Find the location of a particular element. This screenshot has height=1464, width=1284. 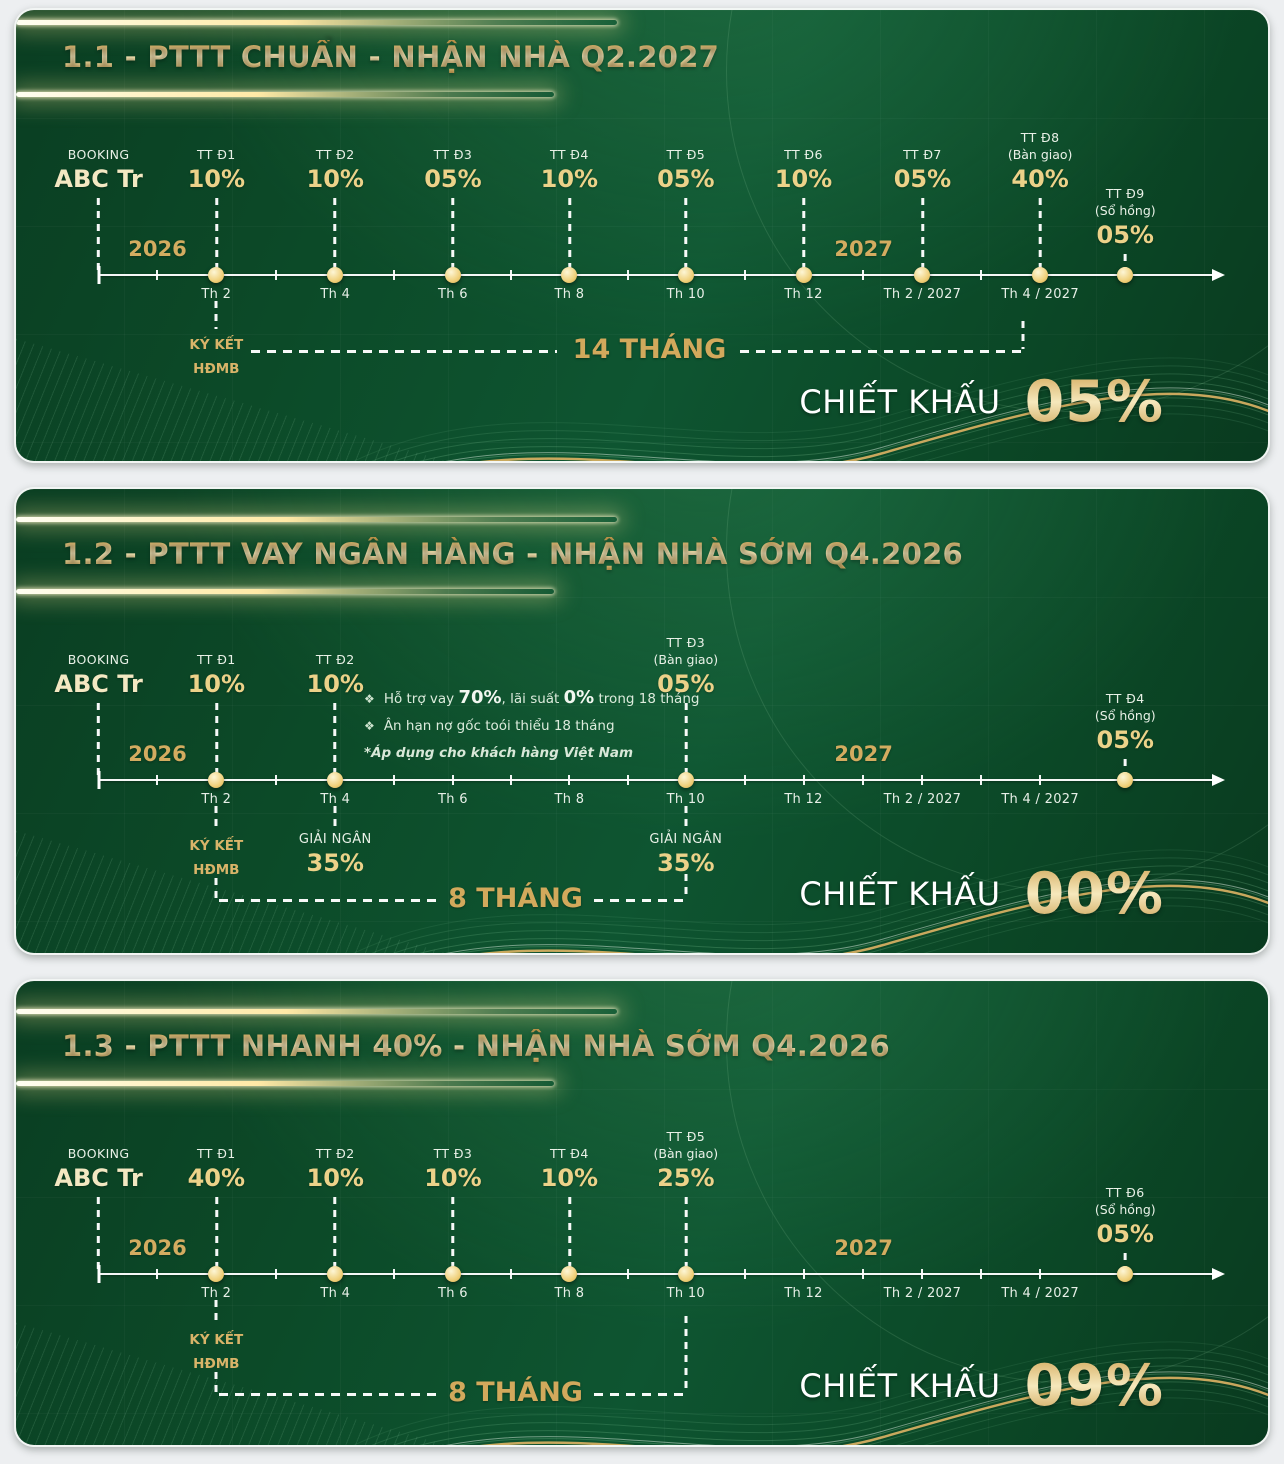

milestone-node: TT Đ7 05% is located at coordinates (922, 211).